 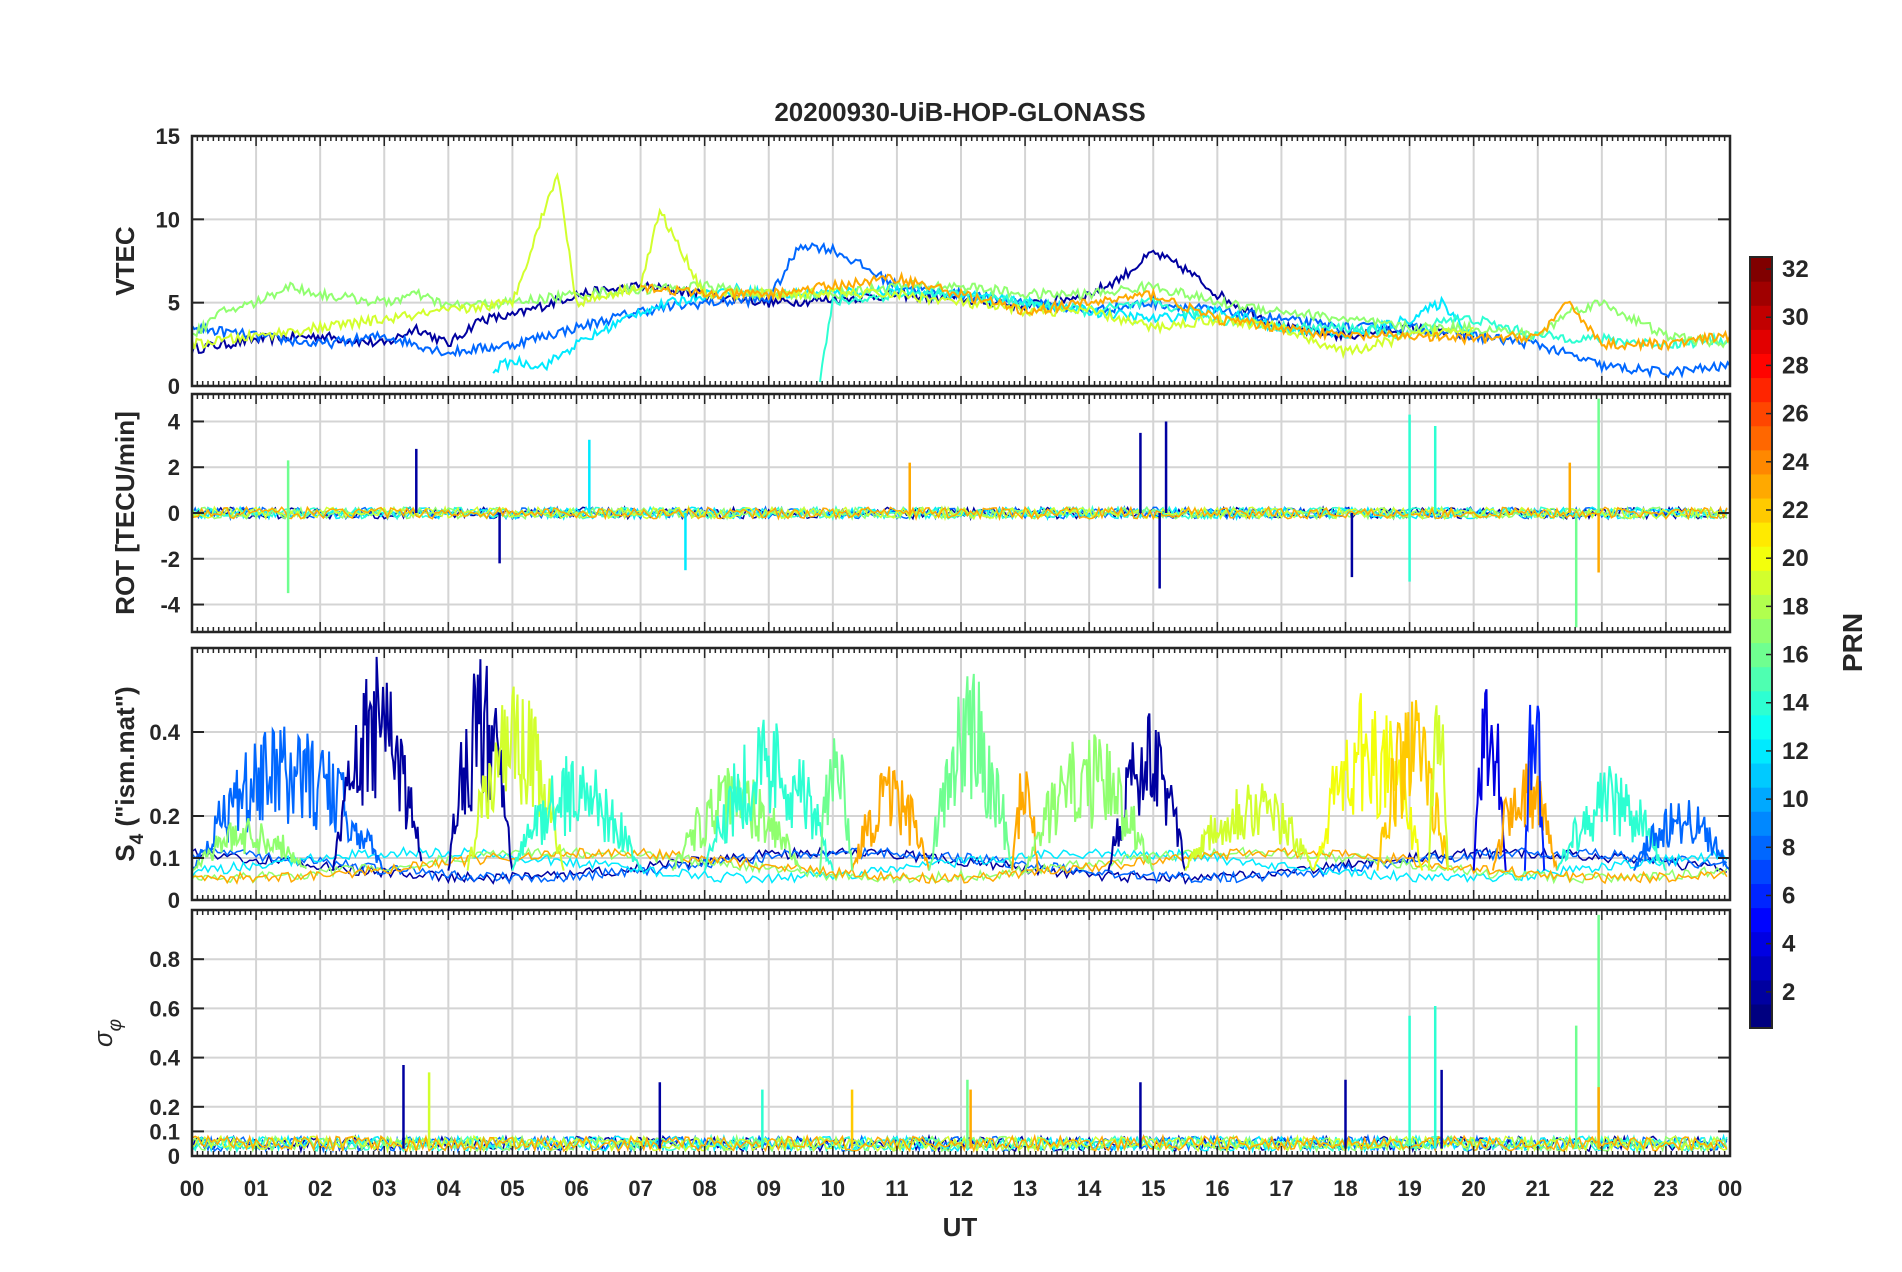 What do you see at coordinates (125, 852) in the screenshot?
I see `y-label-main: S` at bounding box center [125, 852].